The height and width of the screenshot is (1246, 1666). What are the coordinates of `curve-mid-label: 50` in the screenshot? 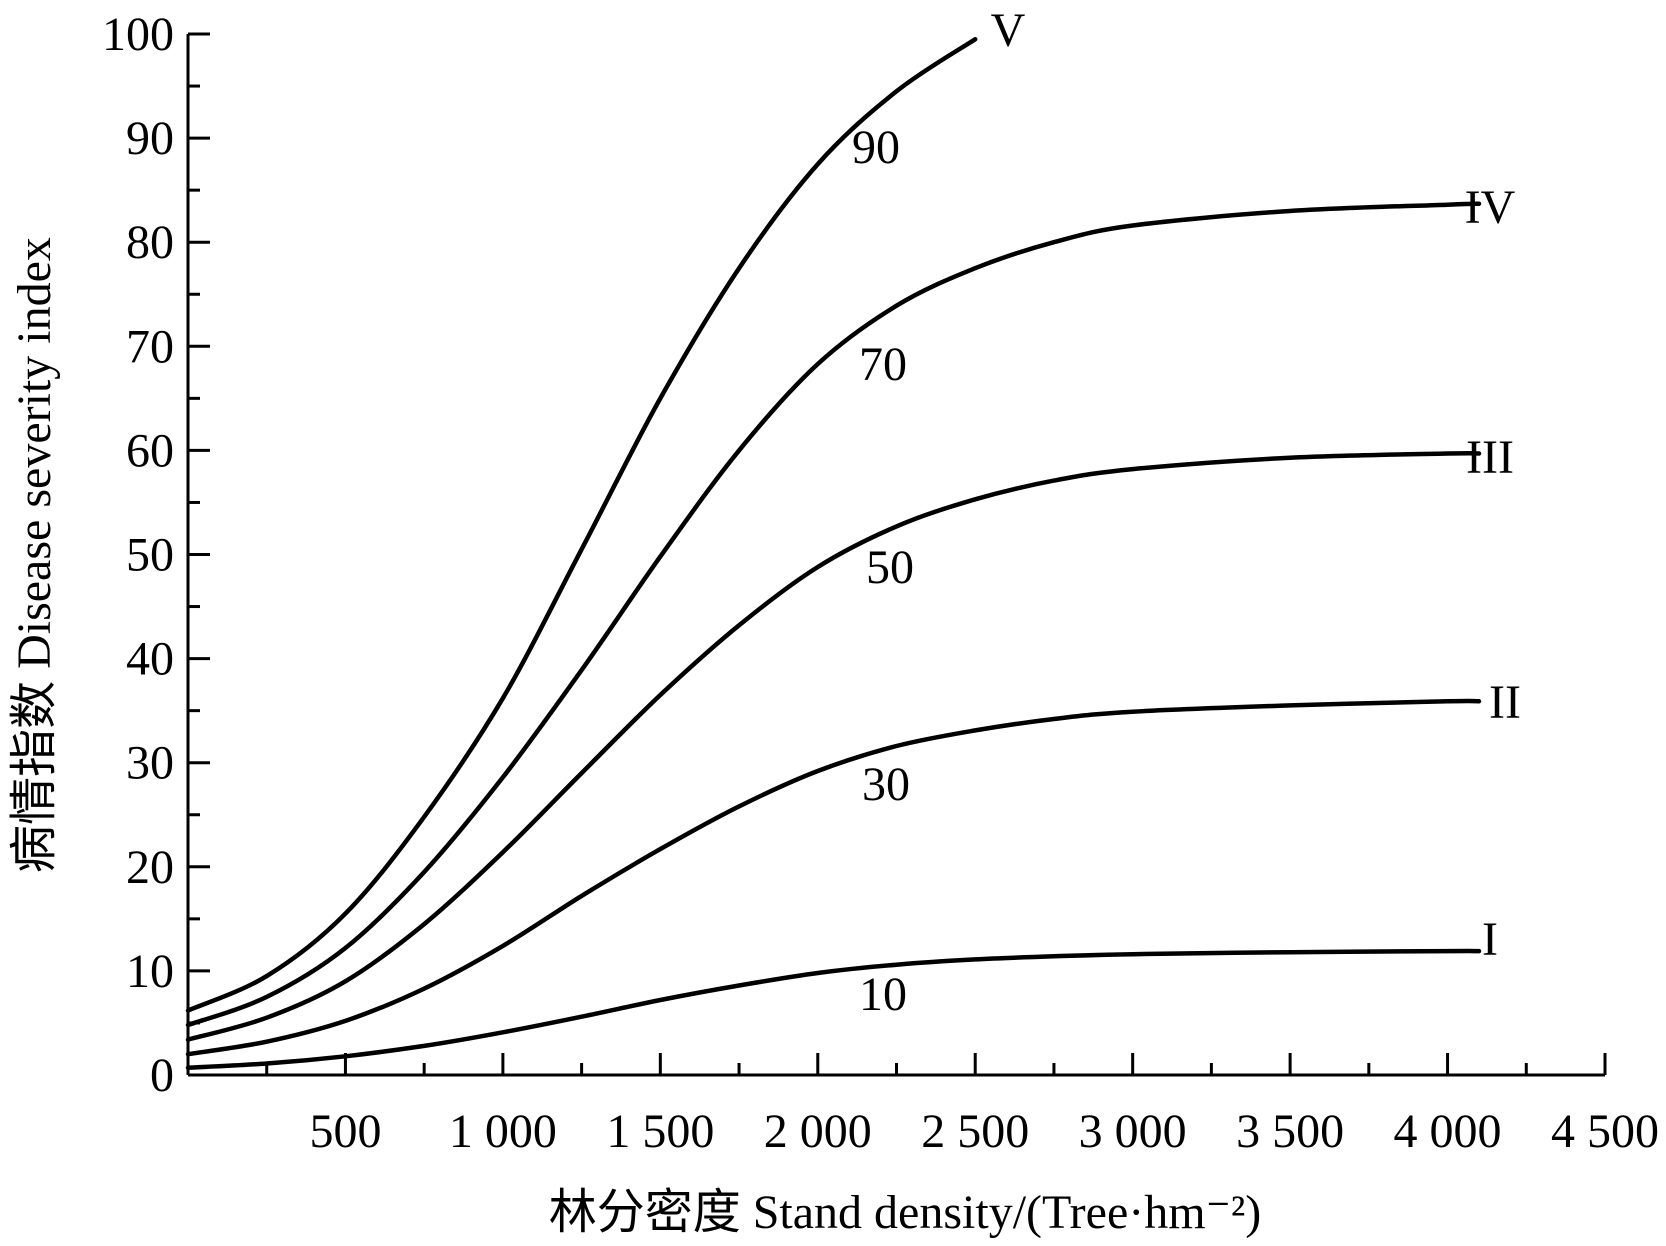 It's located at (890, 567).